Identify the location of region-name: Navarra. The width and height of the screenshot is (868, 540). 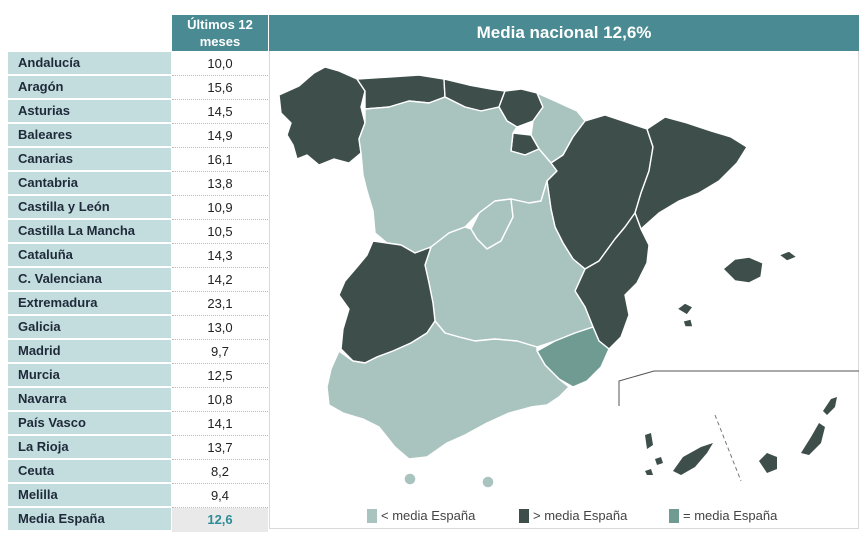
(89, 399).